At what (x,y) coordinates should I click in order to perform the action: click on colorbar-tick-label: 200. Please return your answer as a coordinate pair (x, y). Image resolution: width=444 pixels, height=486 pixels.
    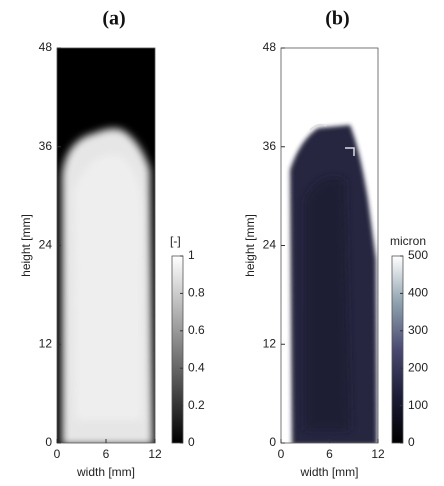
    Looking at the image, I should click on (418, 367).